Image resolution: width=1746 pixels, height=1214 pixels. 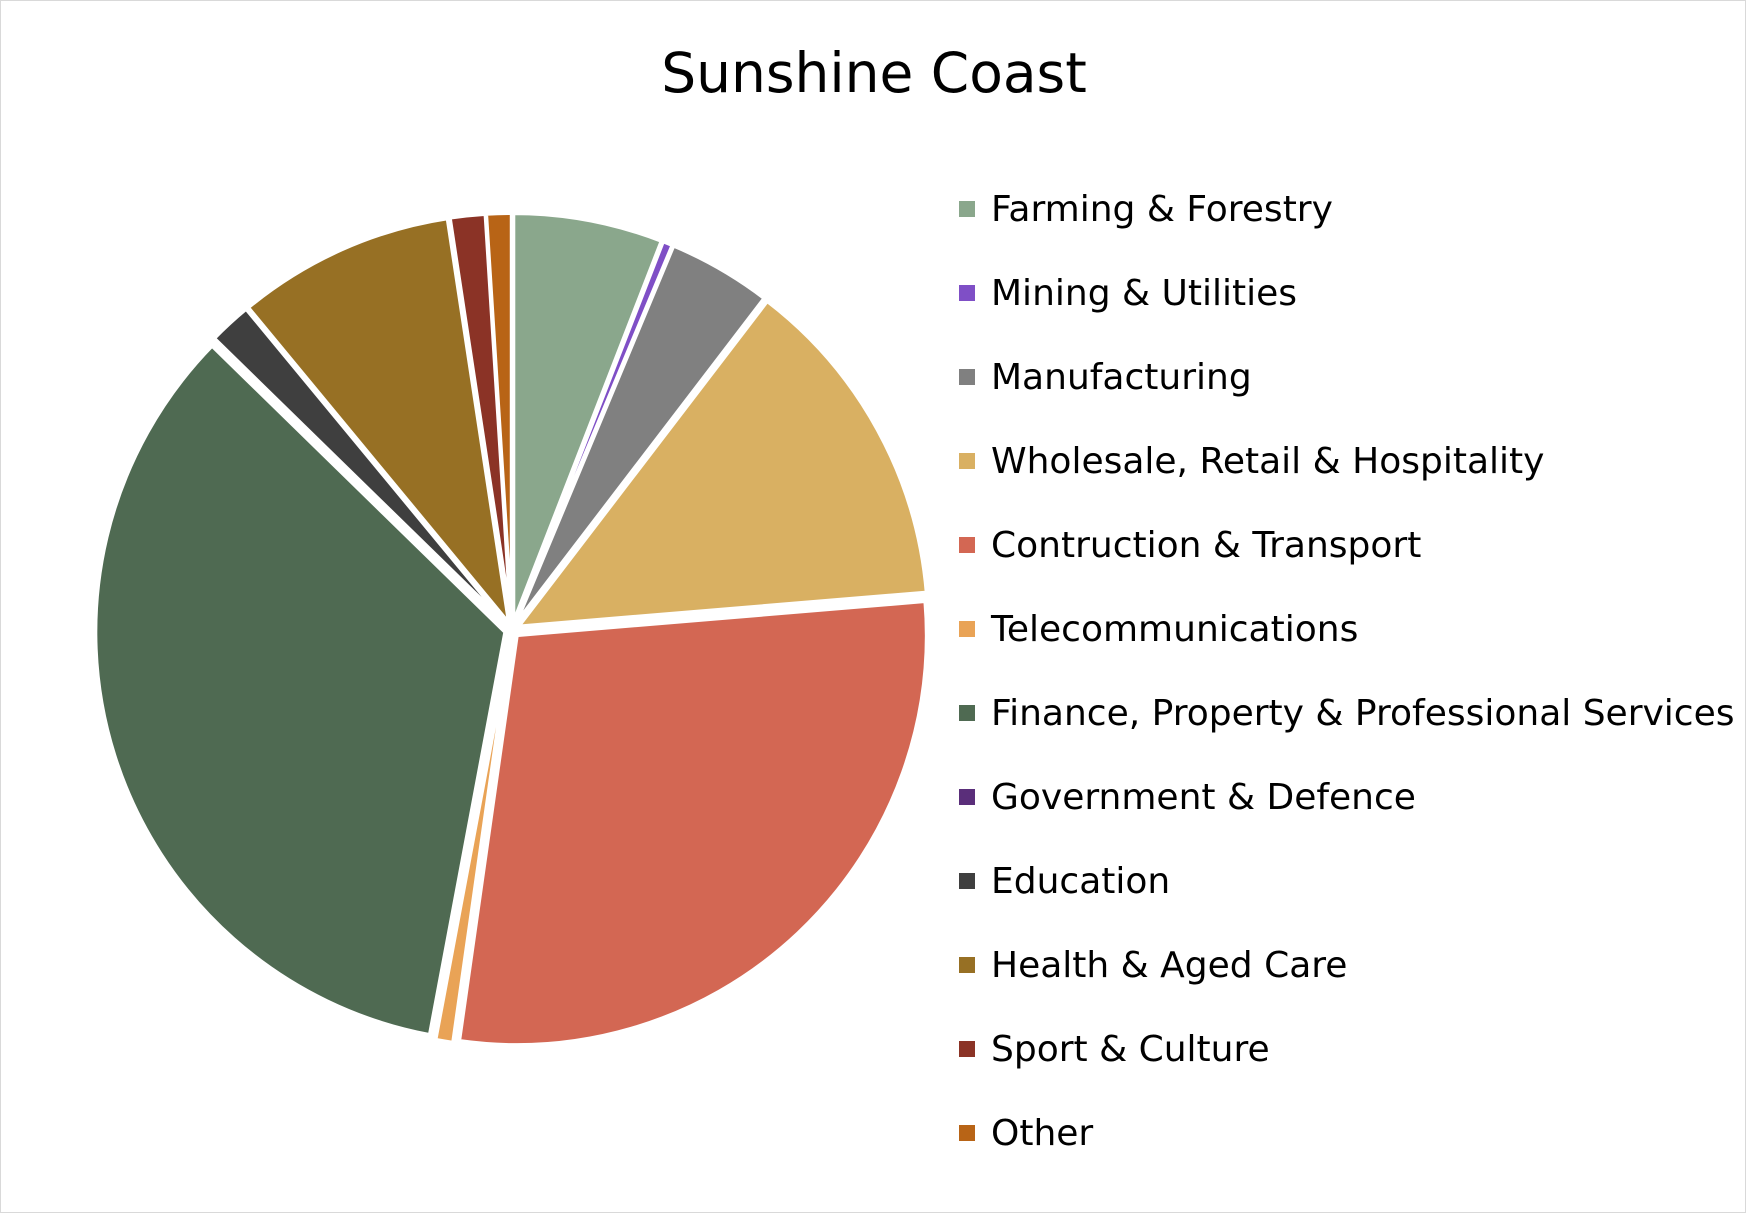 What do you see at coordinates (1162, 209) in the screenshot?
I see `legend-label: Farming & Forestry` at bounding box center [1162, 209].